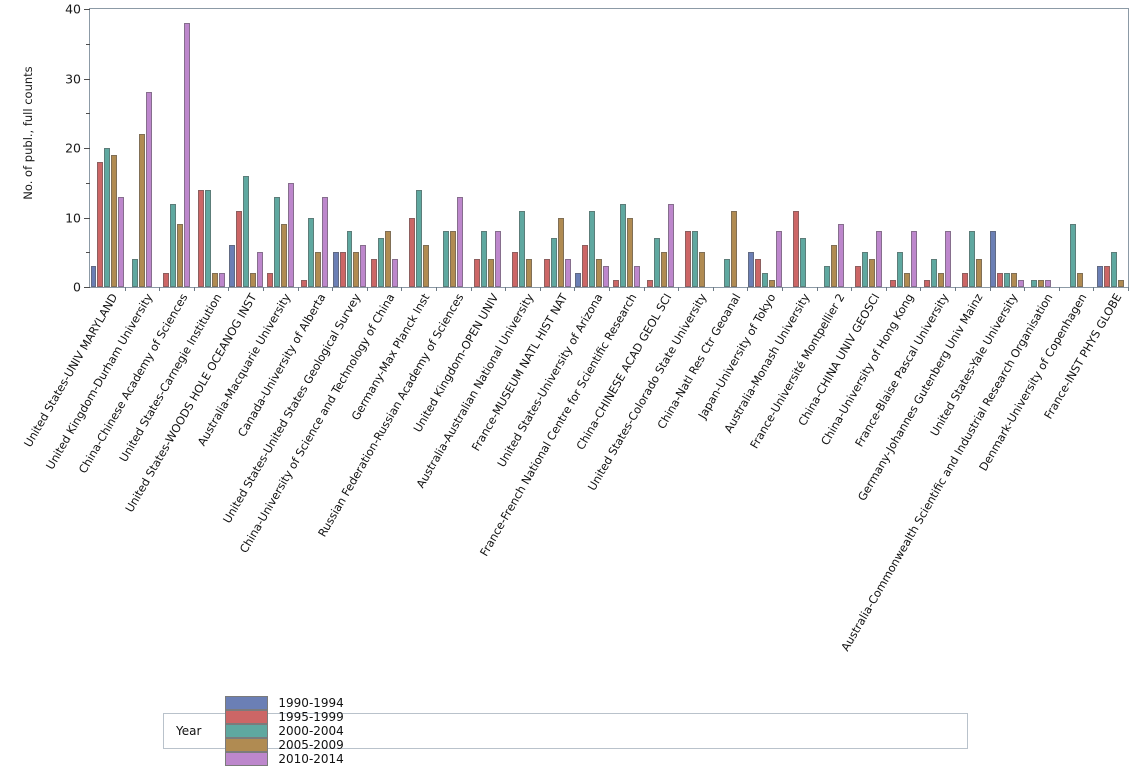  I want to click on y-tick-label: 30, so click(73, 78).